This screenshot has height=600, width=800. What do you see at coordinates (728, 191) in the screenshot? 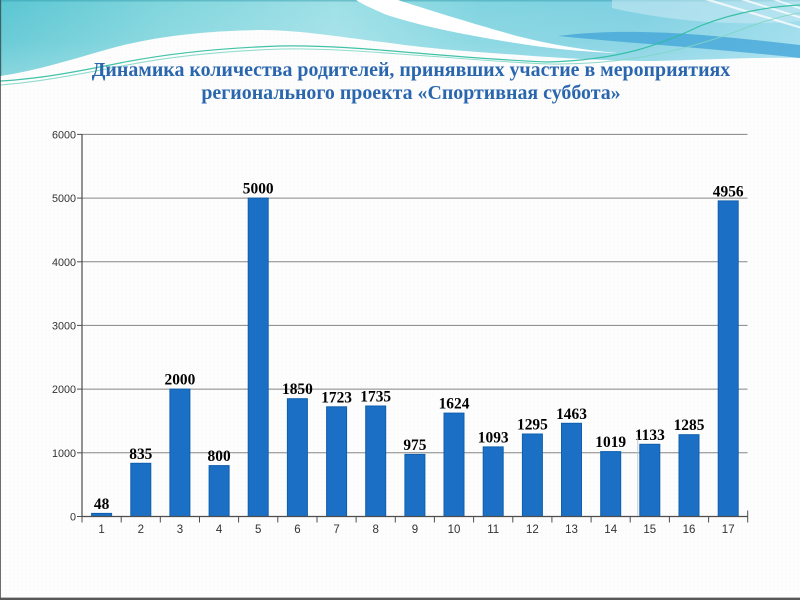
I see `svg-text: 4956` at bounding box center [728, 191].